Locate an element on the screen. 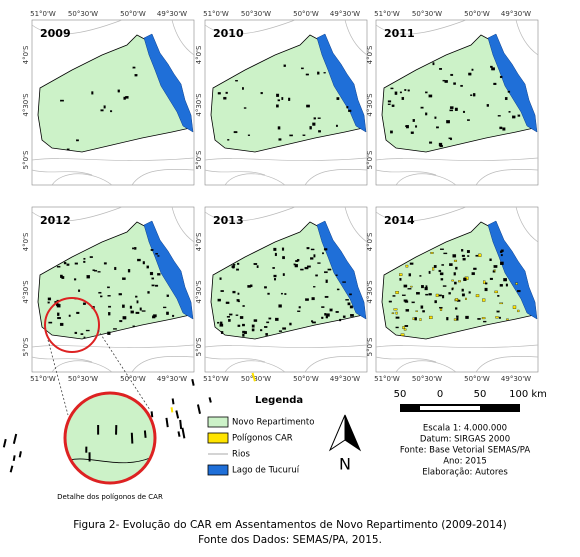  caption: Fonte dos Dados: SEMAS/PA, 2015. is located at coordinates (290, 540).